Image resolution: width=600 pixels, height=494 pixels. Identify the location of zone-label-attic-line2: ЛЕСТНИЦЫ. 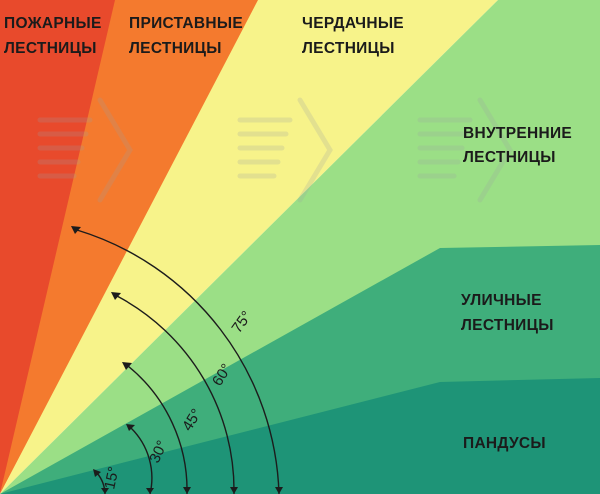
(348, 48).